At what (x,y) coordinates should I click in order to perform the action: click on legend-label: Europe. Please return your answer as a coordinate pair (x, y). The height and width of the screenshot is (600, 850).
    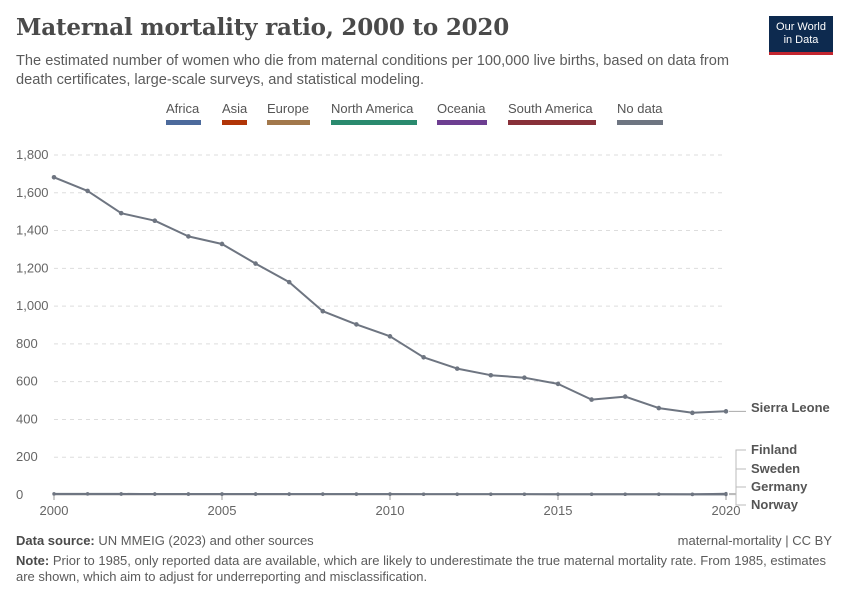
    Looking at the image, I should click on (288, 108).